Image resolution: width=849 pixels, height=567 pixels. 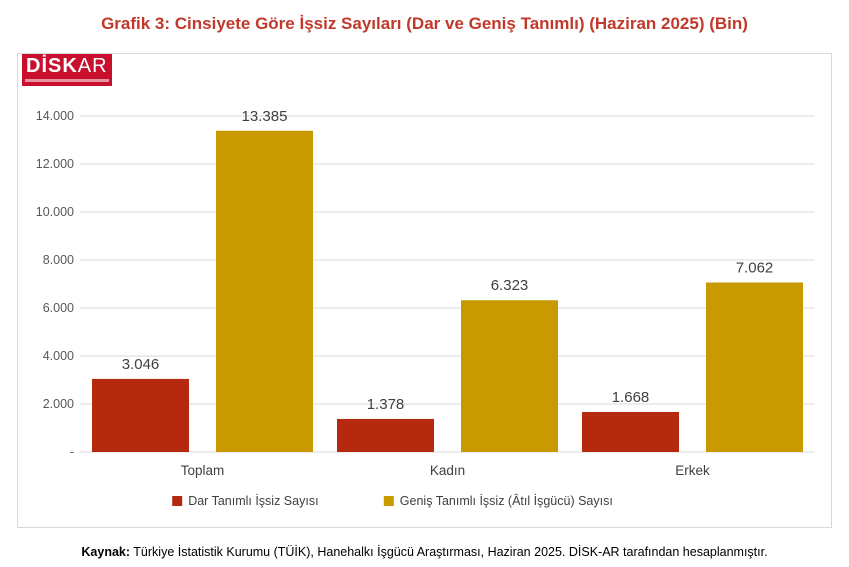 I want to click on legend-label: Geniş Tanımlı İşsiz (Âtıl İşgücü) Sayısı, so click(x=506, y=500).